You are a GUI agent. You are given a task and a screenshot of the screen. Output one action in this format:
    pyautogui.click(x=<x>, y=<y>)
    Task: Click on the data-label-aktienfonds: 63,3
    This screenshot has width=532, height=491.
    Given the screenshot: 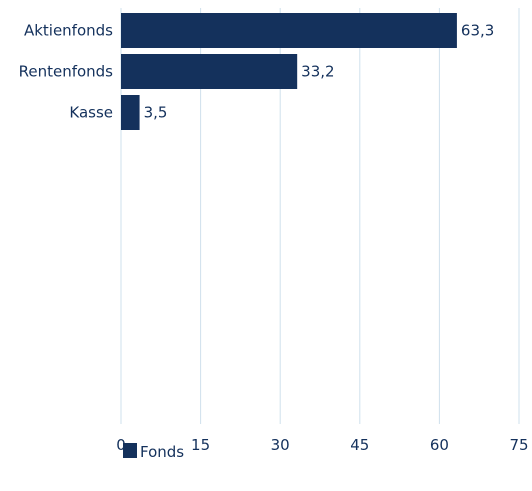 What is the action you would take?
    pyautogui.click(x=477, y=31)
    